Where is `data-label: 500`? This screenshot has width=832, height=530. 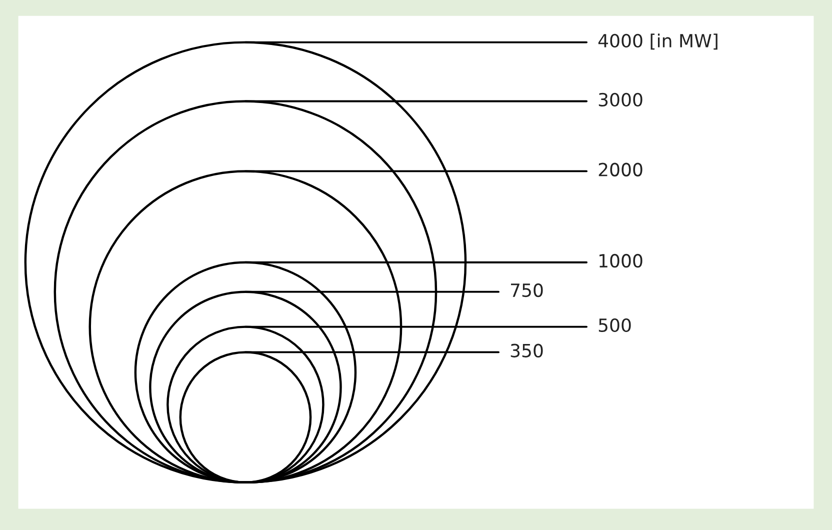 data-label: 500 is located at coordinates (614, 325).